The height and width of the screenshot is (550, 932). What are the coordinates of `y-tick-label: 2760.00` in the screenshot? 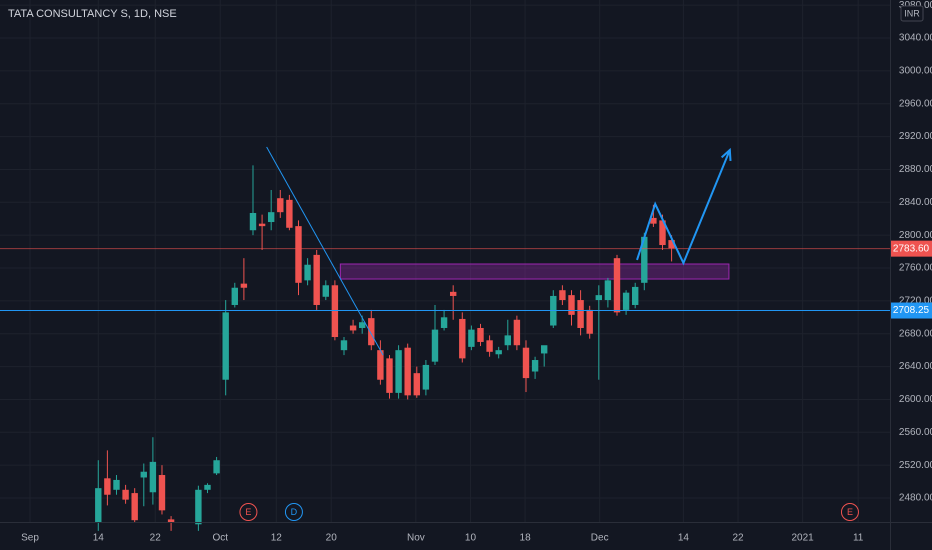 It's located at (915, 268).